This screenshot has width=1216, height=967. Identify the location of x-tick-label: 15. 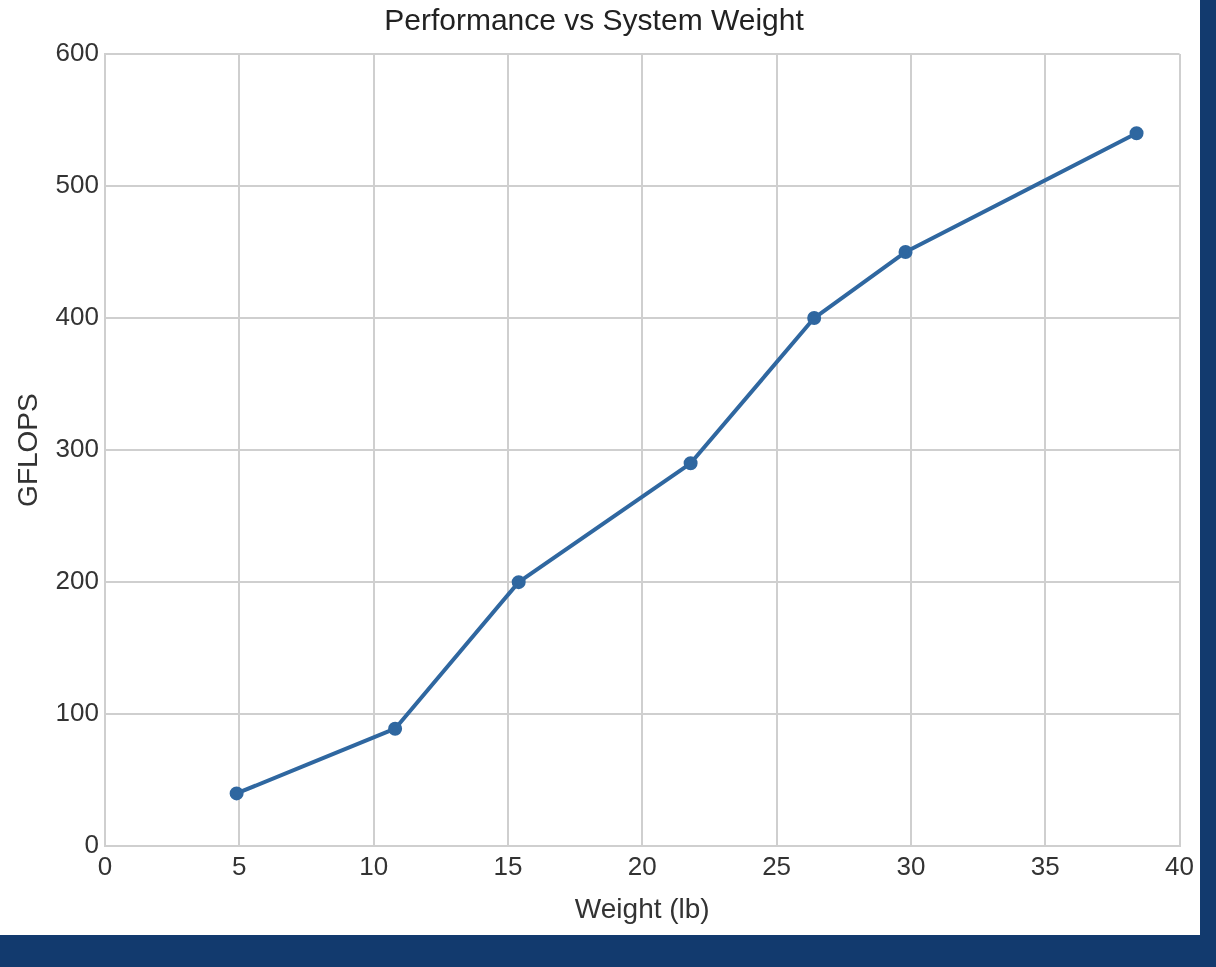
(508, 865).